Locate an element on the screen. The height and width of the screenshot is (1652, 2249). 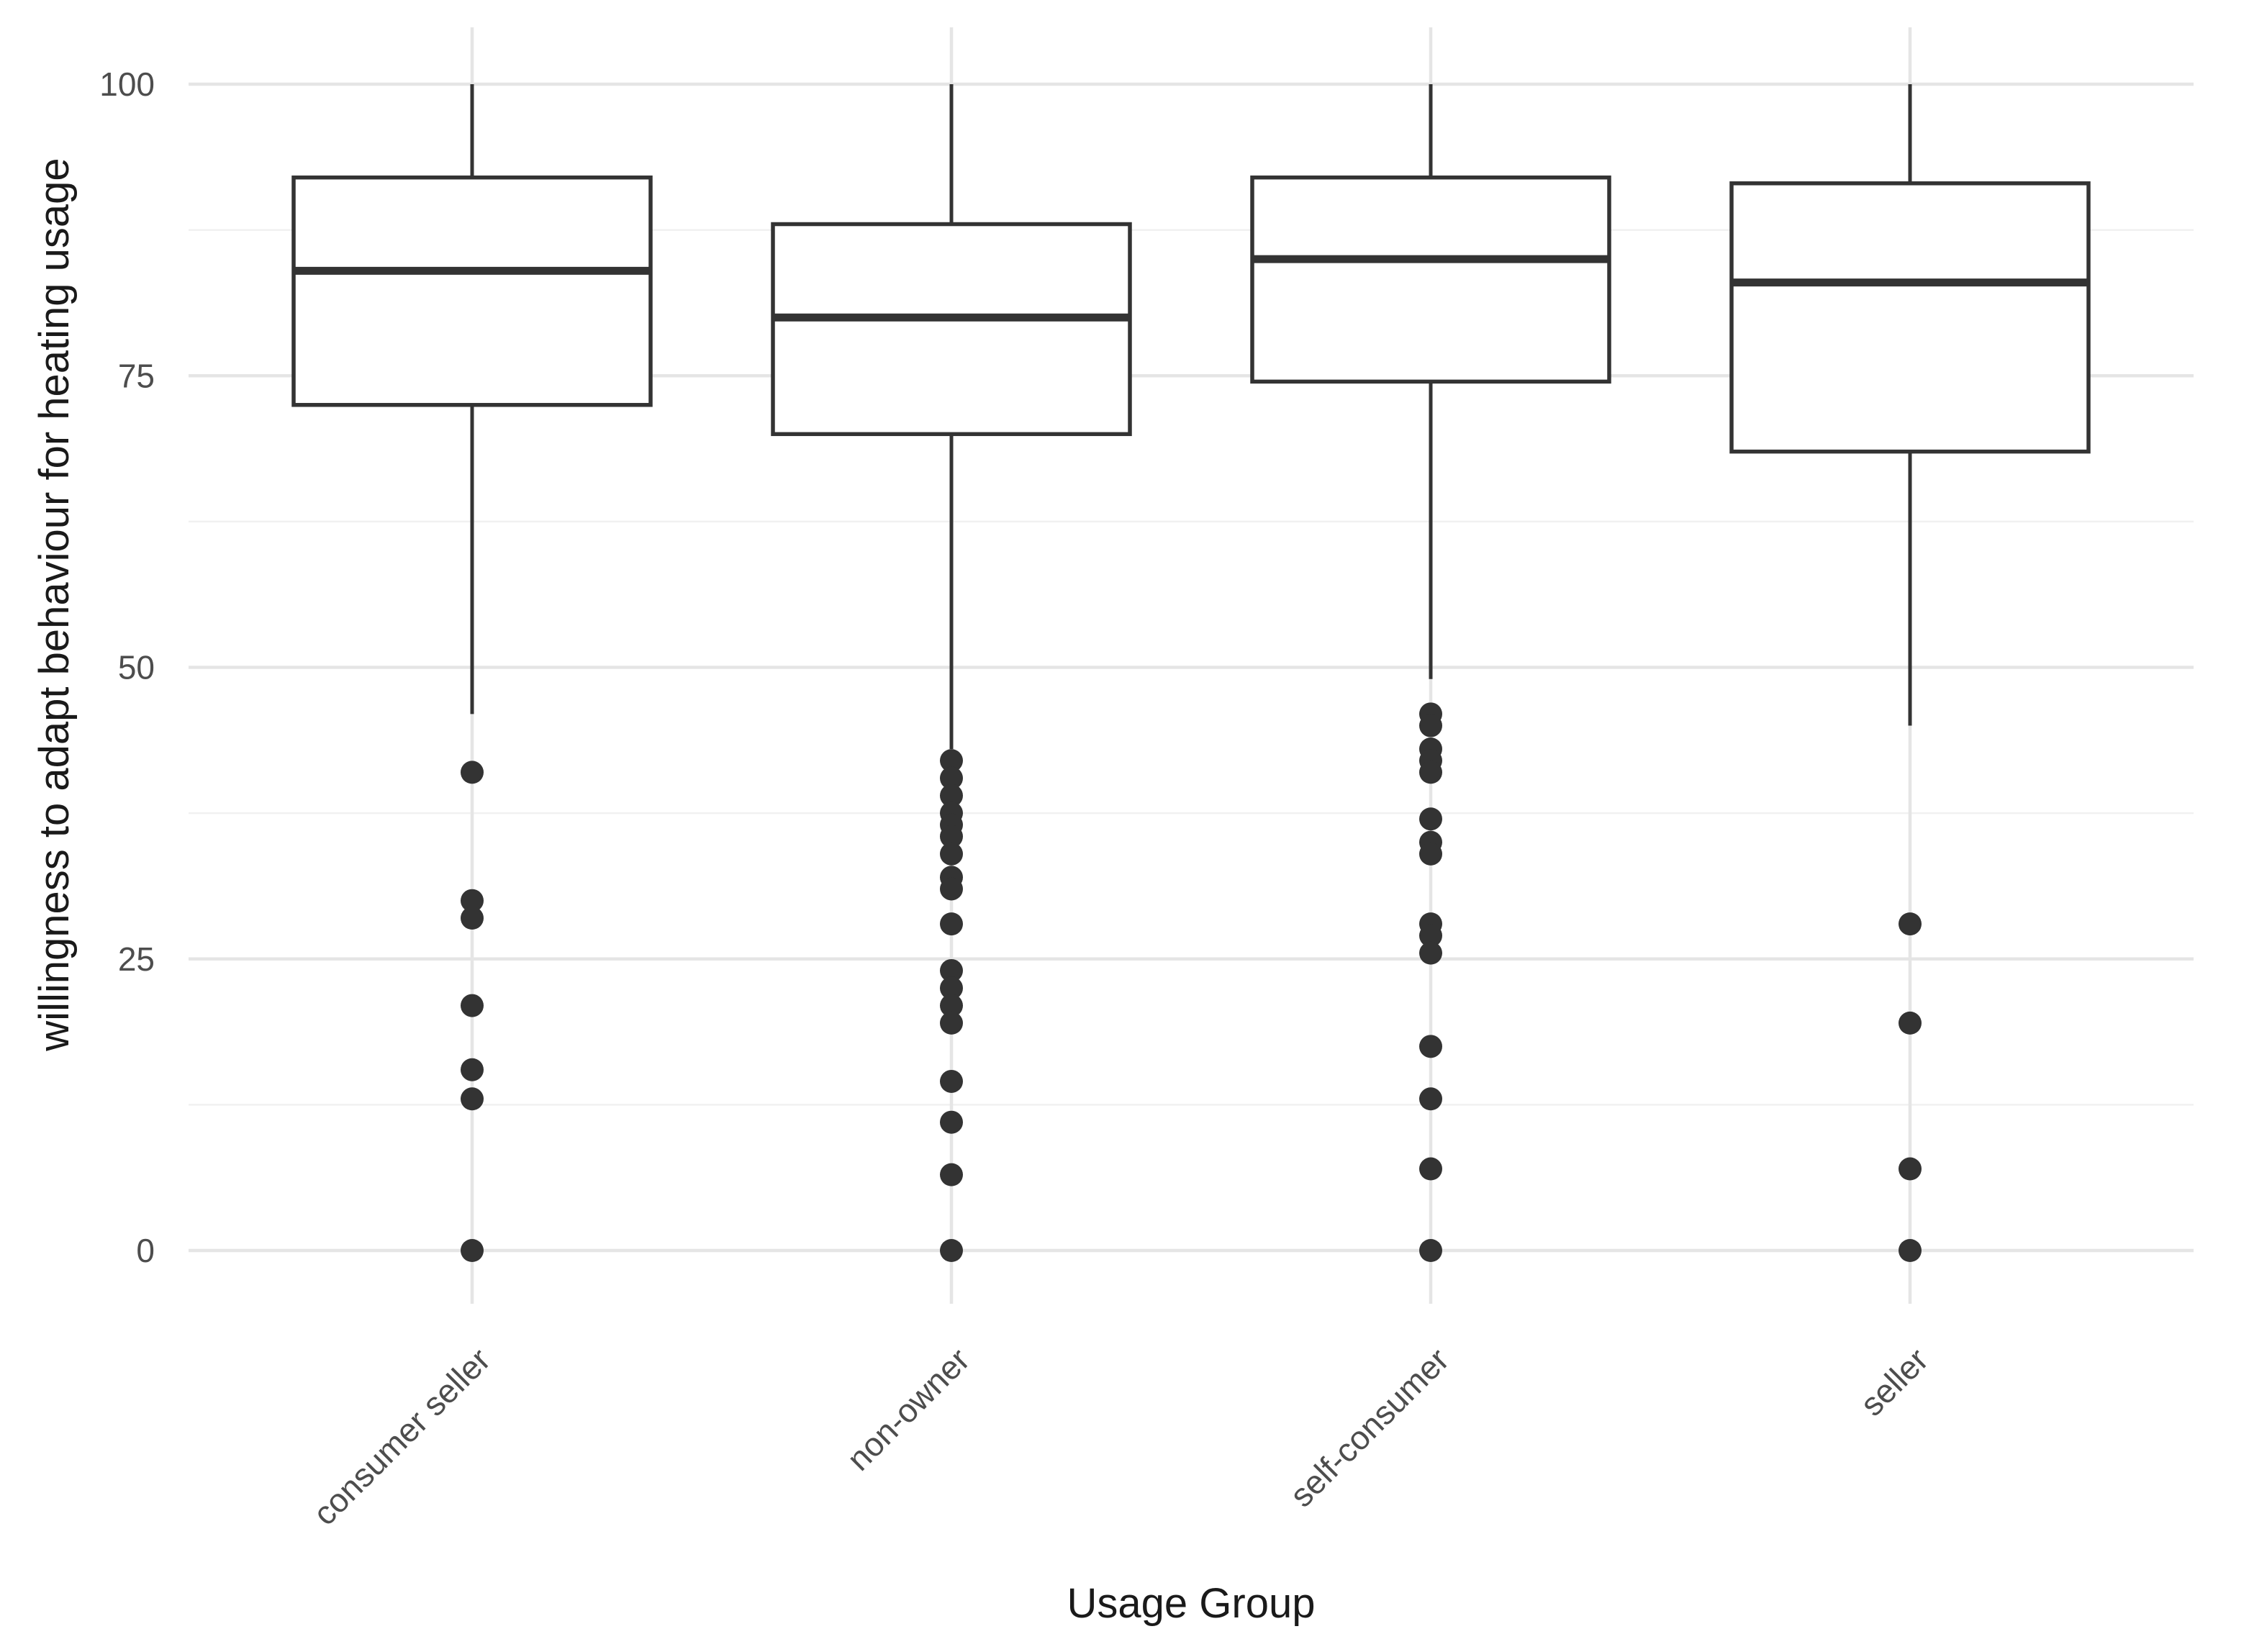
x-tick-label: self-consumer is located at coordinates (1369, 1427).